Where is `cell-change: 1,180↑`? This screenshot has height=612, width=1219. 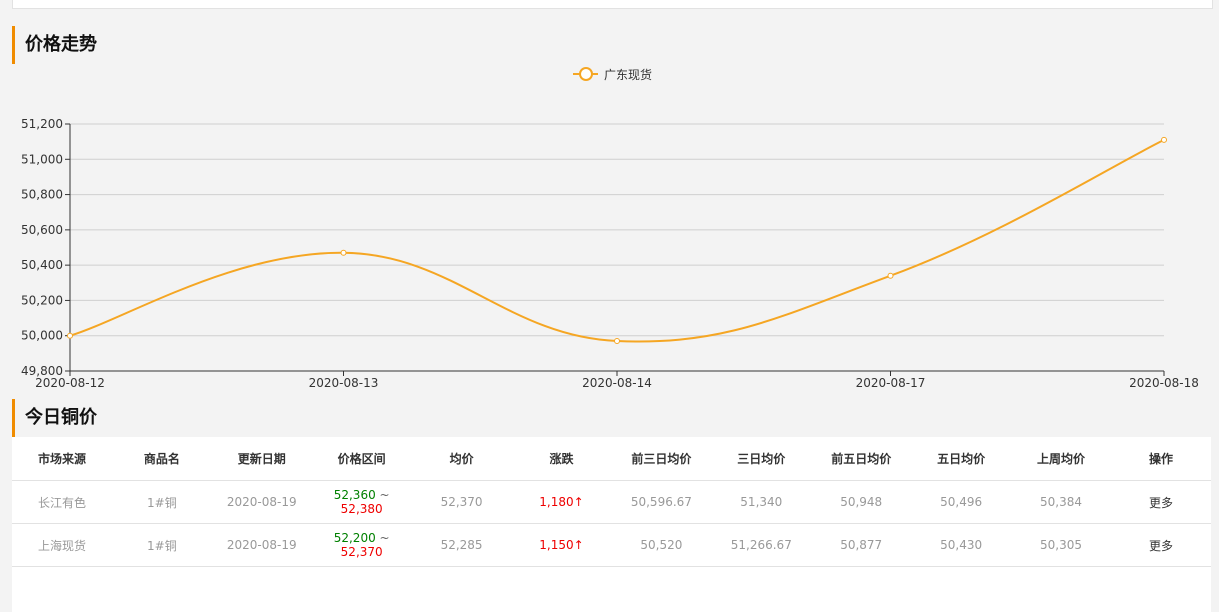 cell-change: 1,180↑ is located at coordinates (561, 502).